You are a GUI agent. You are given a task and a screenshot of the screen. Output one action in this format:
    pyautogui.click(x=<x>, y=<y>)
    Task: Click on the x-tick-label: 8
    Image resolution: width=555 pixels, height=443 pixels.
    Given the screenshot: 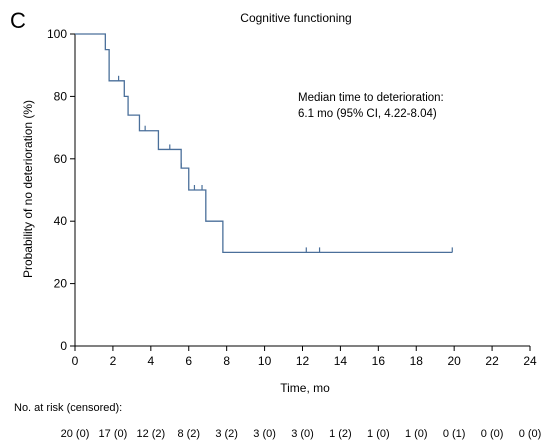 What is the action you would take?
    pyautogui.click(x=226, y=361)
    